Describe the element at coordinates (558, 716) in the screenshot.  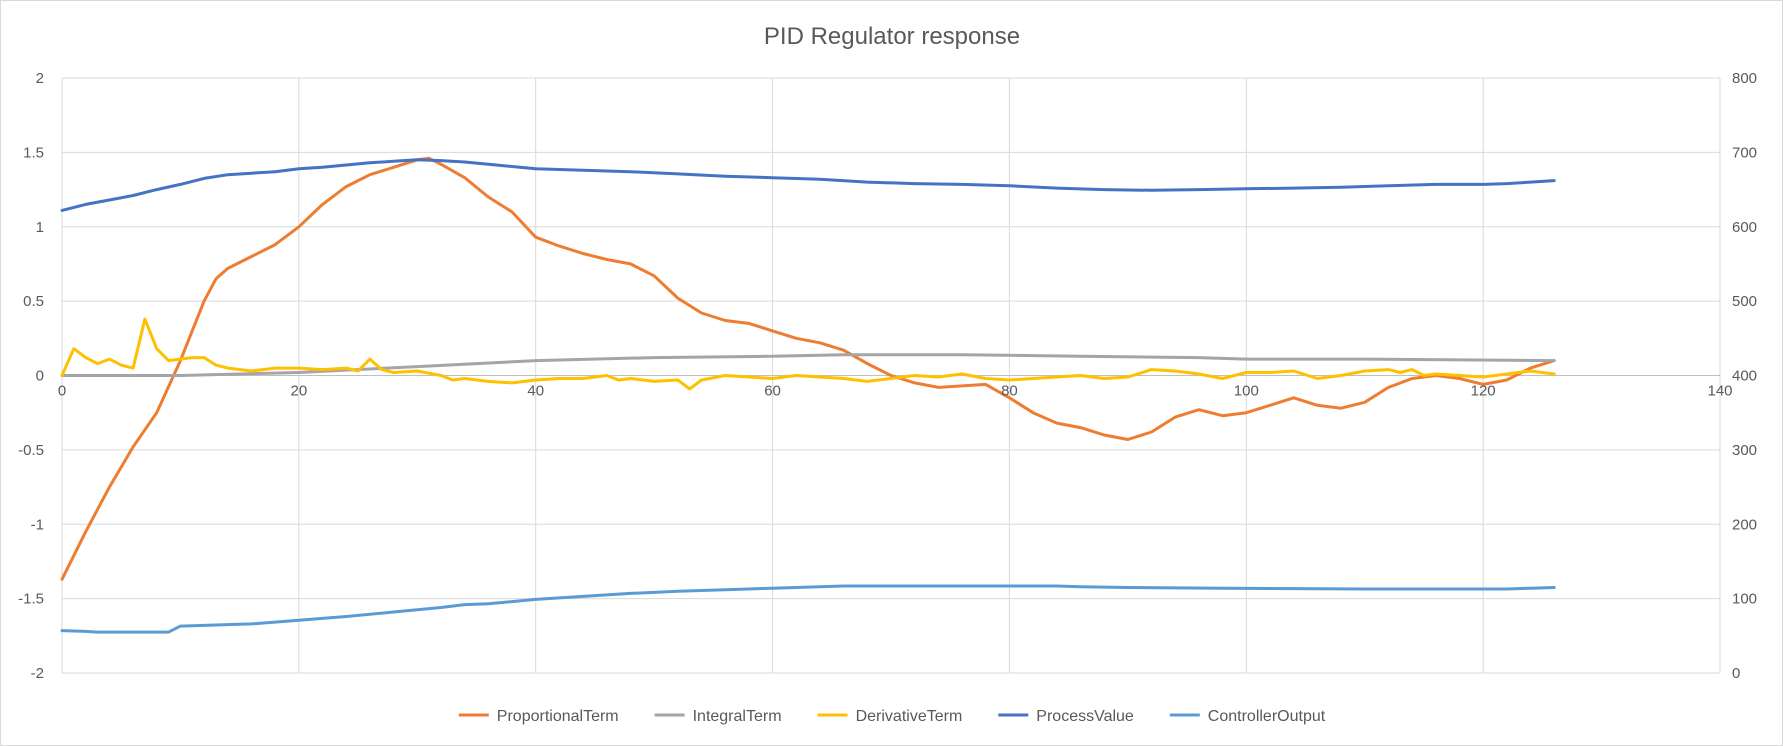
I see `legend-label: ProportionalTerm` at that location.